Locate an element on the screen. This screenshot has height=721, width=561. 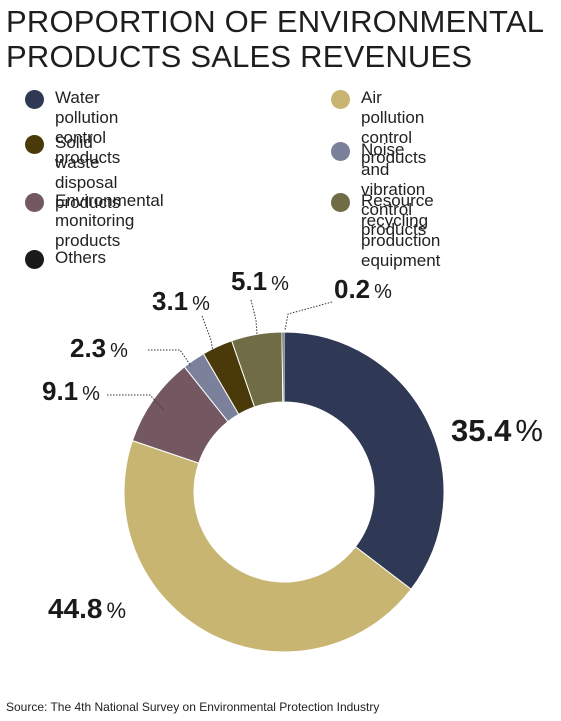
slice-value-label: 5.1% is located at coordinates (260, 281).